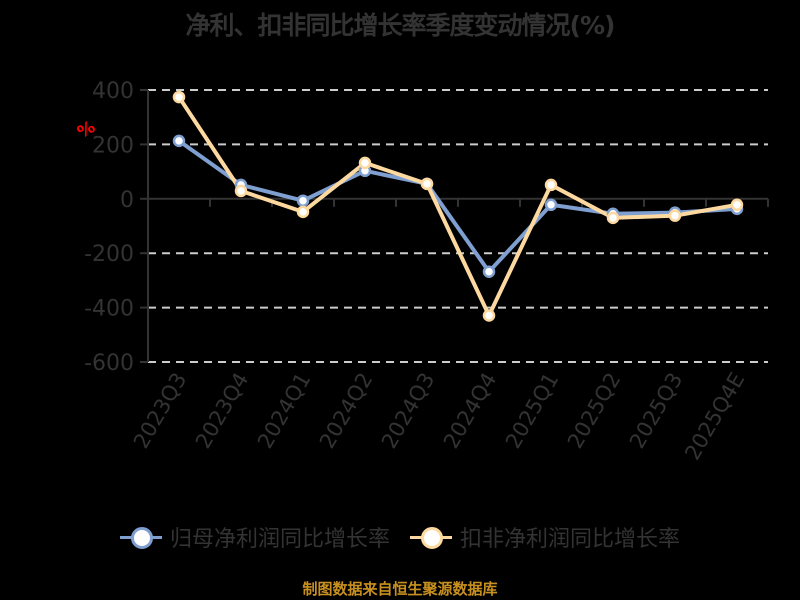 This screenshot has height=600, width=800. What do you see at coordinates (408, 411) in the screenshot?
I see `x-tick-label: 2024Q3` at bounding box center [408, 411].